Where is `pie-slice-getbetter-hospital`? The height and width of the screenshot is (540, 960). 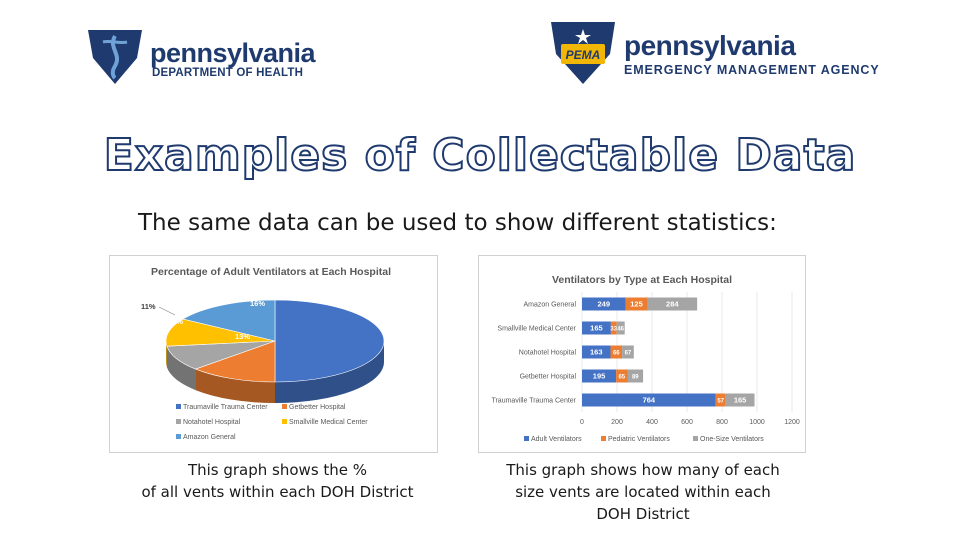 pie-slice-getbetter-hospital is located at coordinates (235, 361).